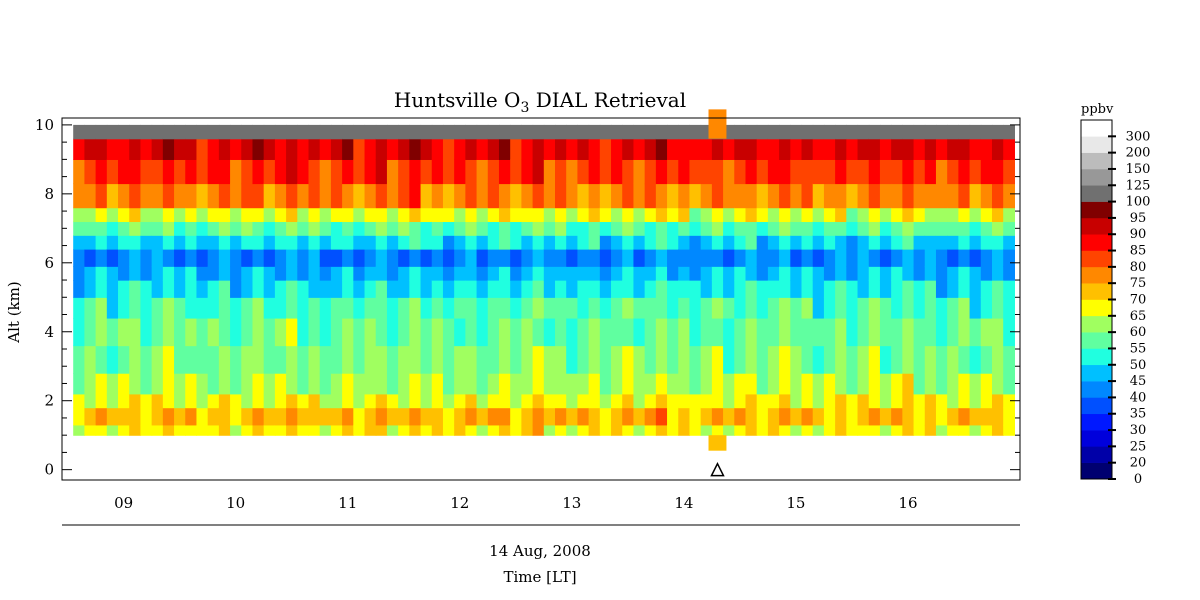 Image resolution: width=1200 pixels, height=600 pixels. What do you see at coordinates (49, 401) in the screenshot?
I see `y-tick-label: 2` at bounding box center [49, 401].